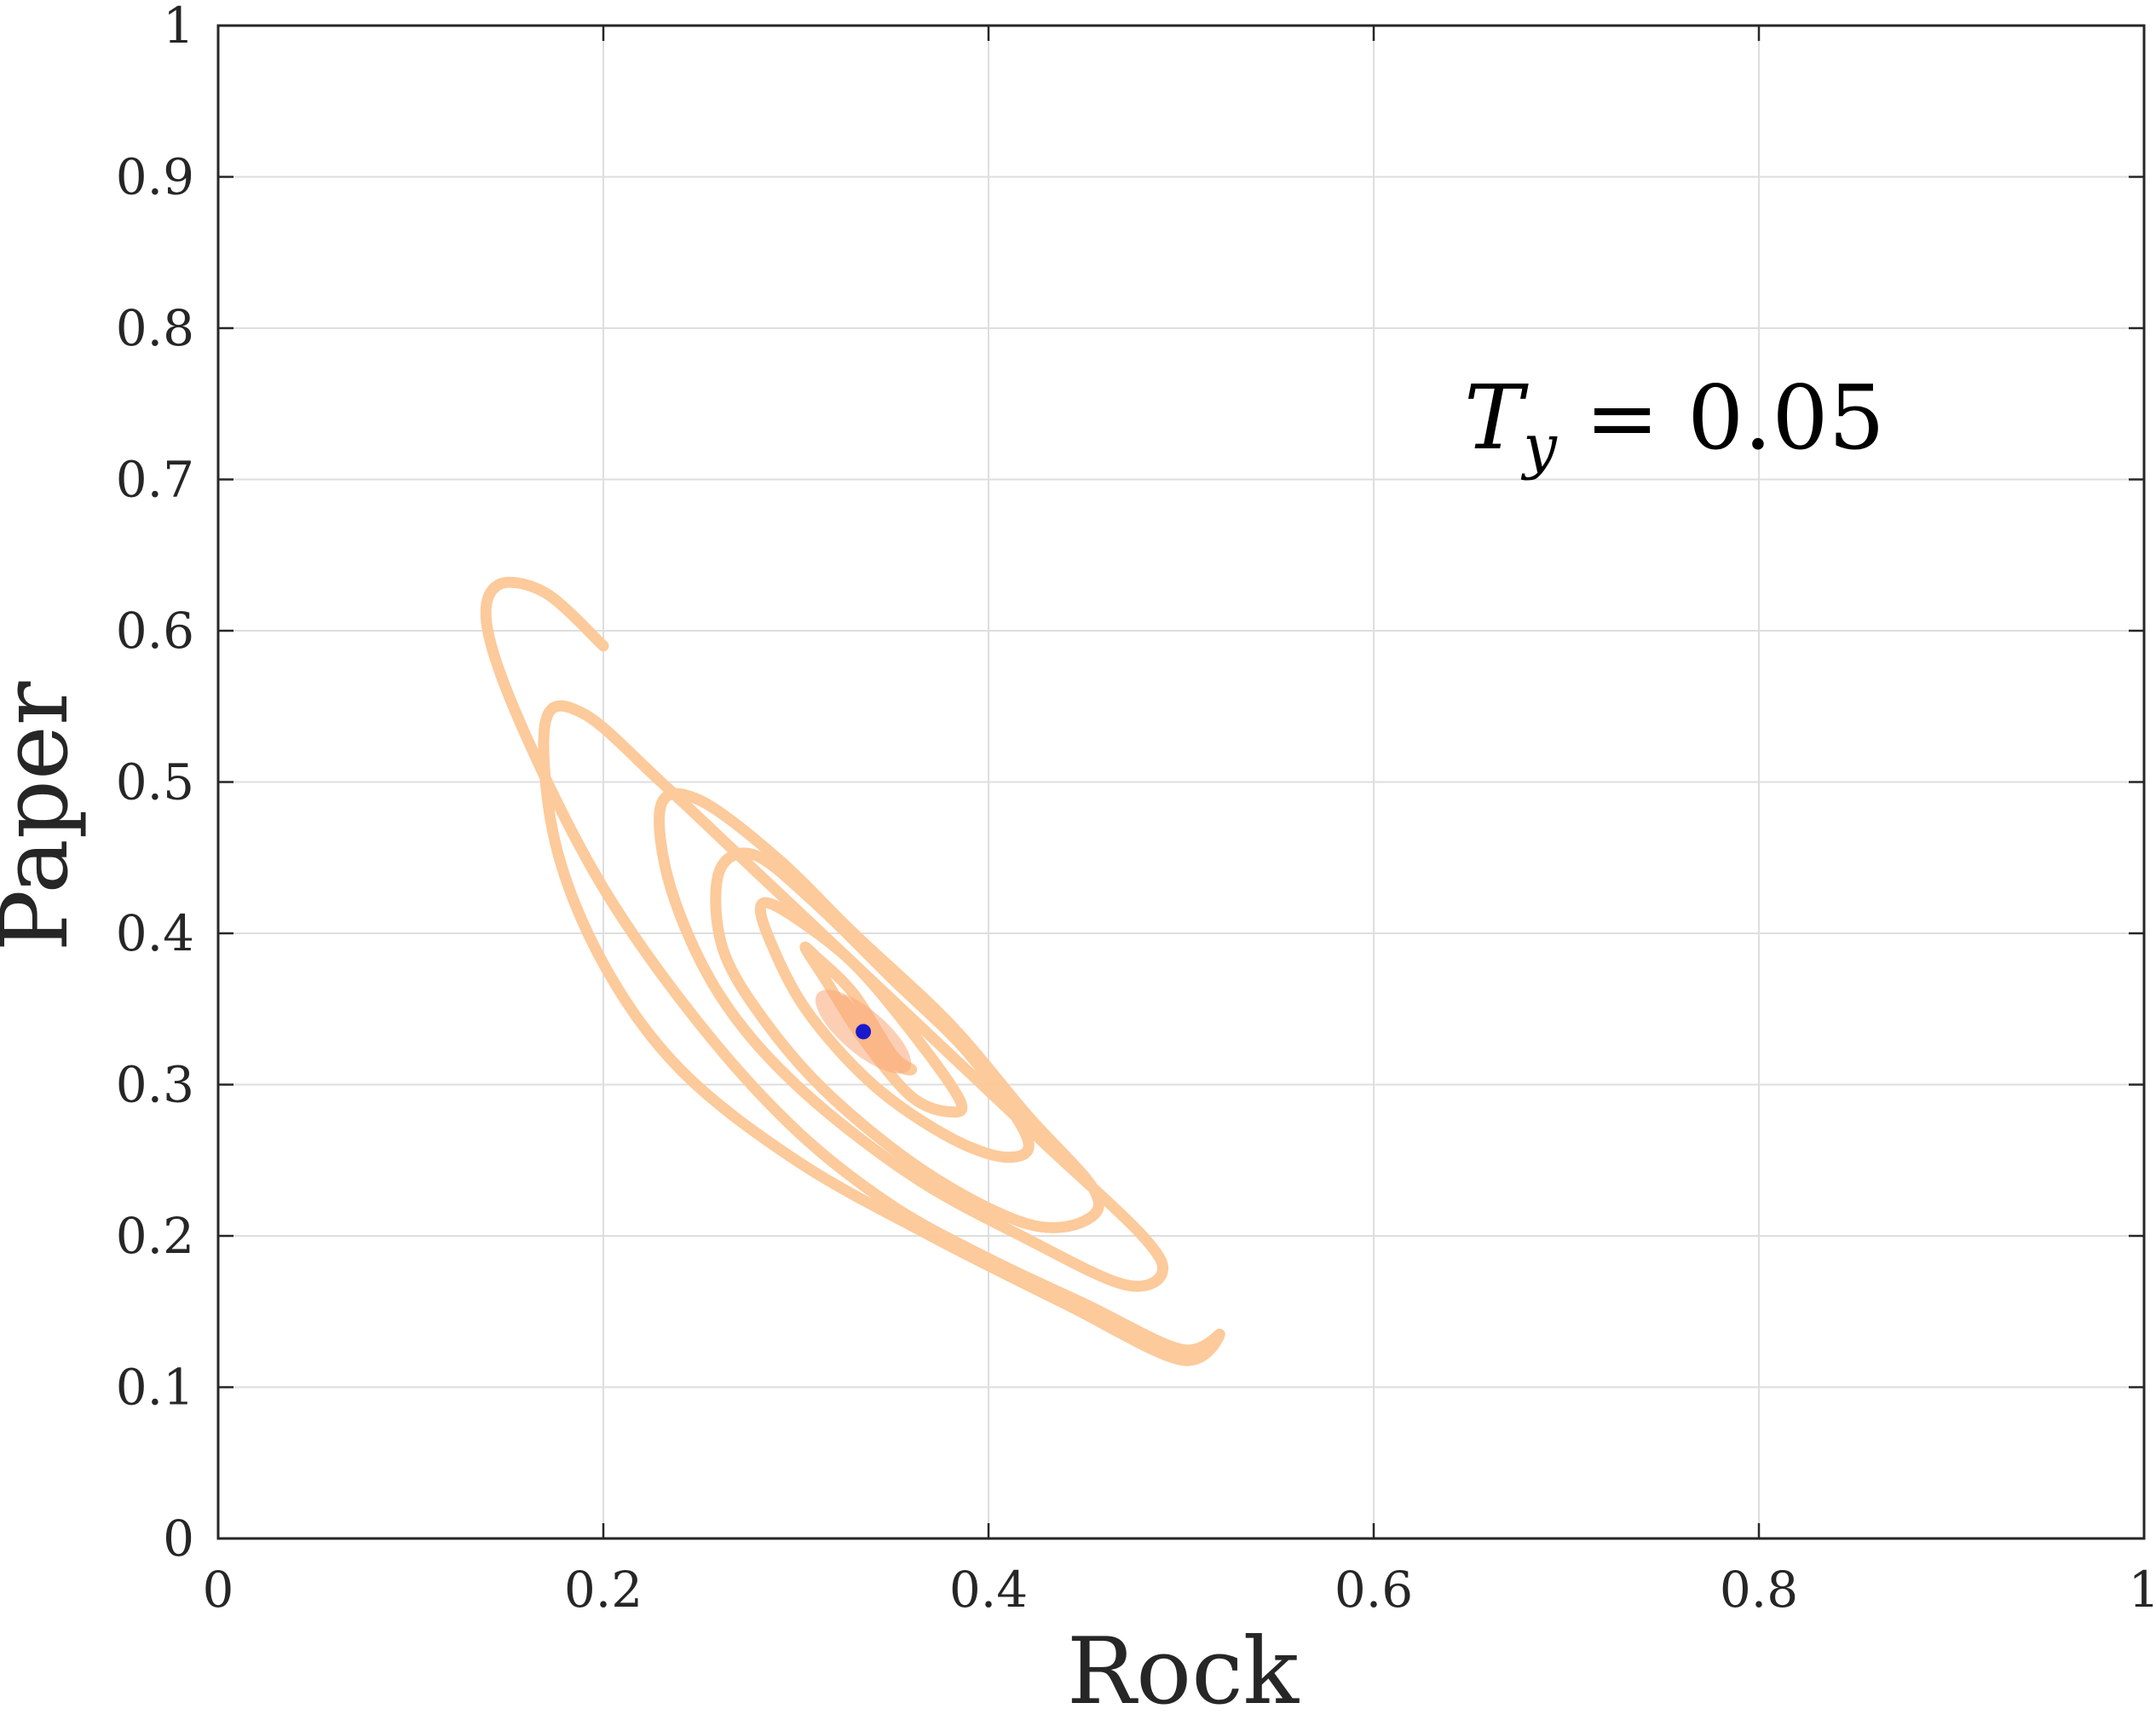 This screenshot has width=2156, height=1726. Describe the element at coordinates (1183, 1670) in the screenshot. I see `x-axis-label: Rock` at that location.